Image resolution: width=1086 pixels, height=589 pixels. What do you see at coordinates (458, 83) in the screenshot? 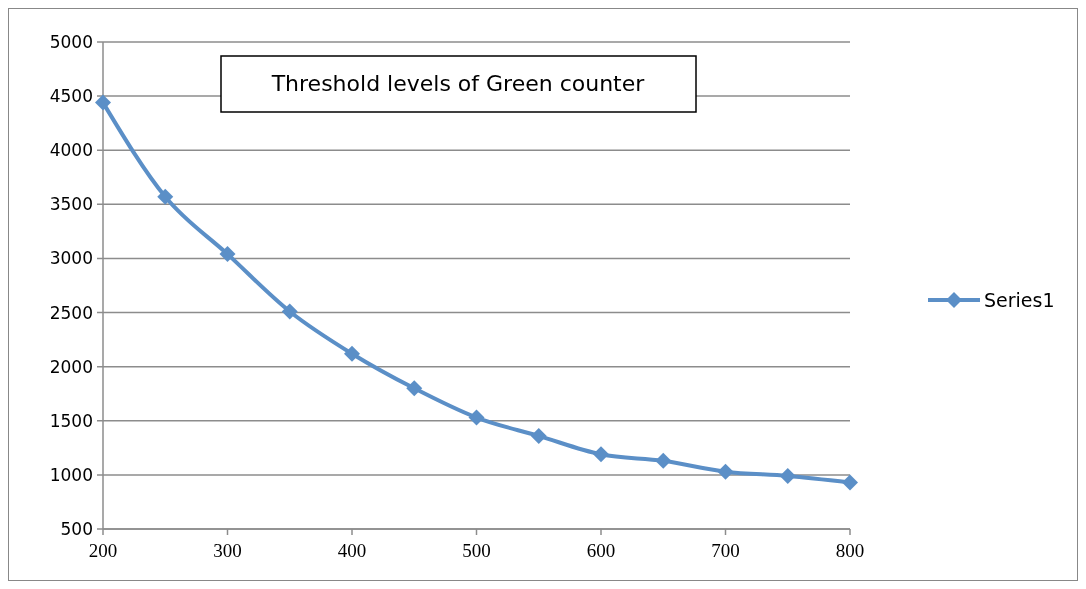
I see `text: Threshold levels of Green counter` at bounding box center [458, 83].